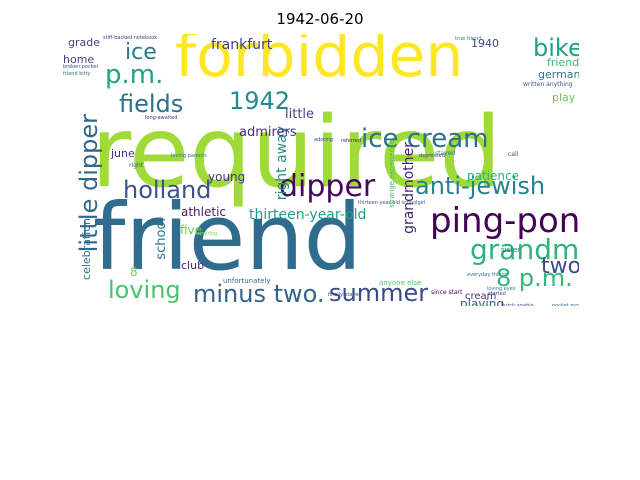 The height and width of the screenshot is (480, 640). Describe the element at coordinates (563, 62) in the screenshot. I see `word-friends: friends` at that location.